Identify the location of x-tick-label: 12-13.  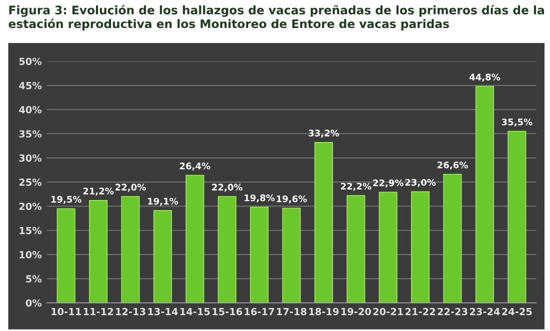
(131, 312).